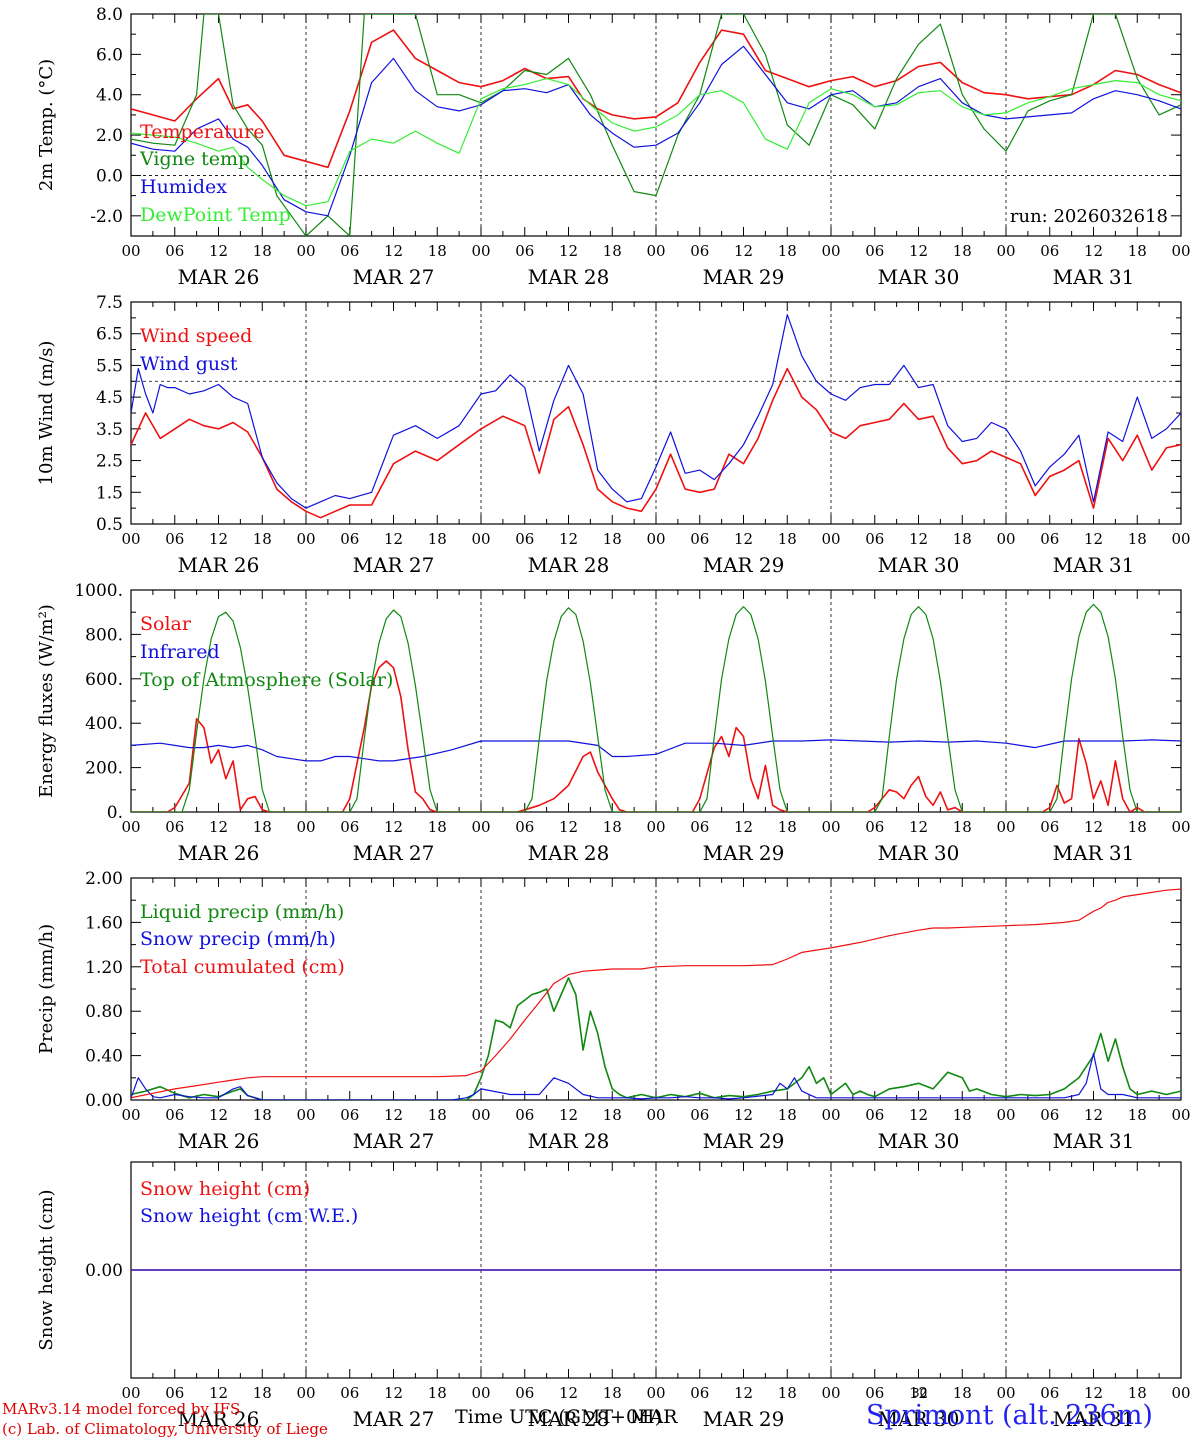 Image resolution: width=1194 pixels, height=1440 pixels. Describe the element at coordinates (534, 1417) in the screenshot. I see `x-title-text: Time UTC (GMT` at that location.